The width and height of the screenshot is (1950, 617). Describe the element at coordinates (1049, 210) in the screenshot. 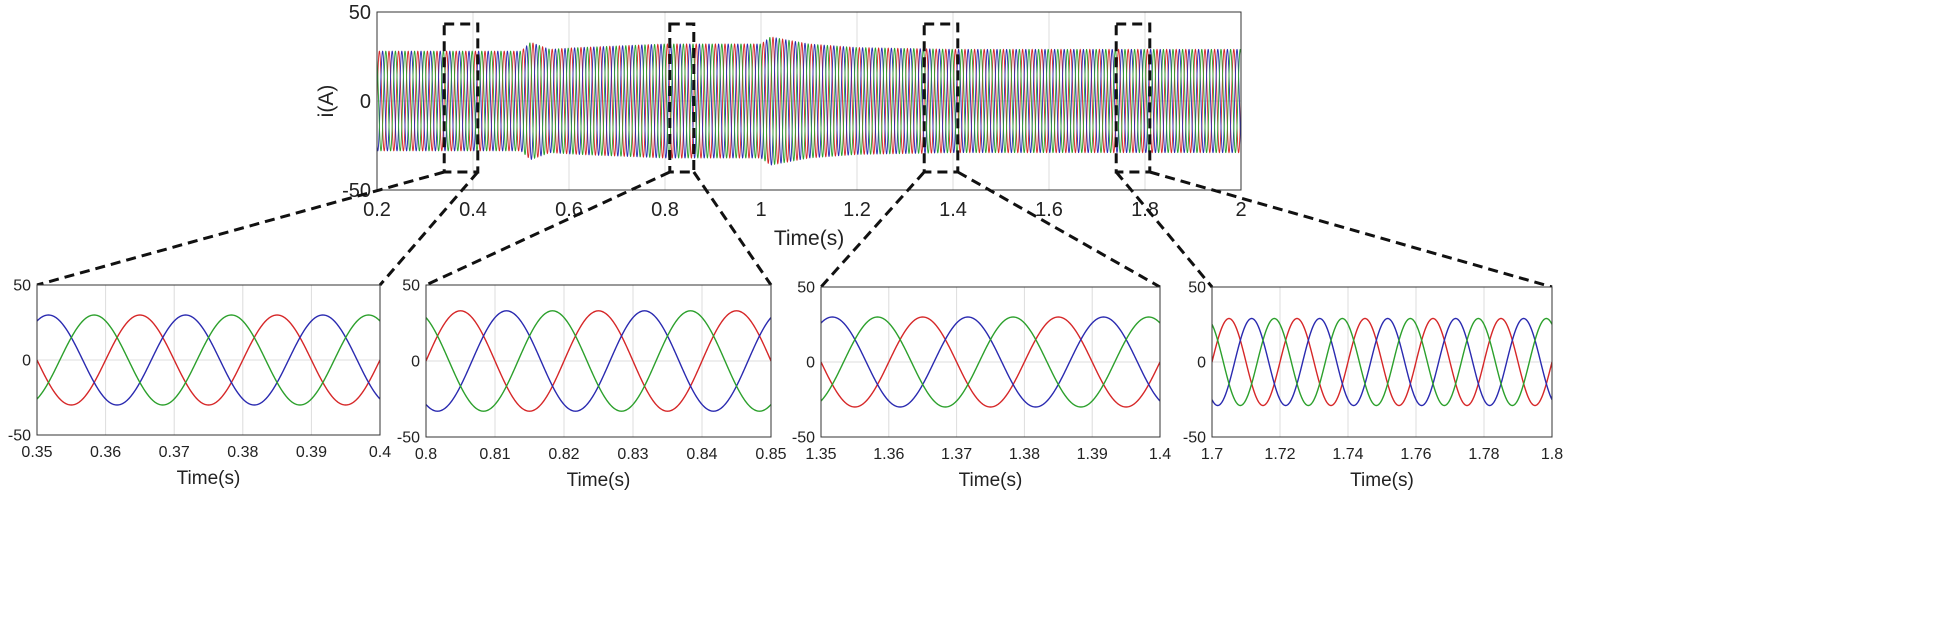

I see `x-tick-label: 1.6` at that location.